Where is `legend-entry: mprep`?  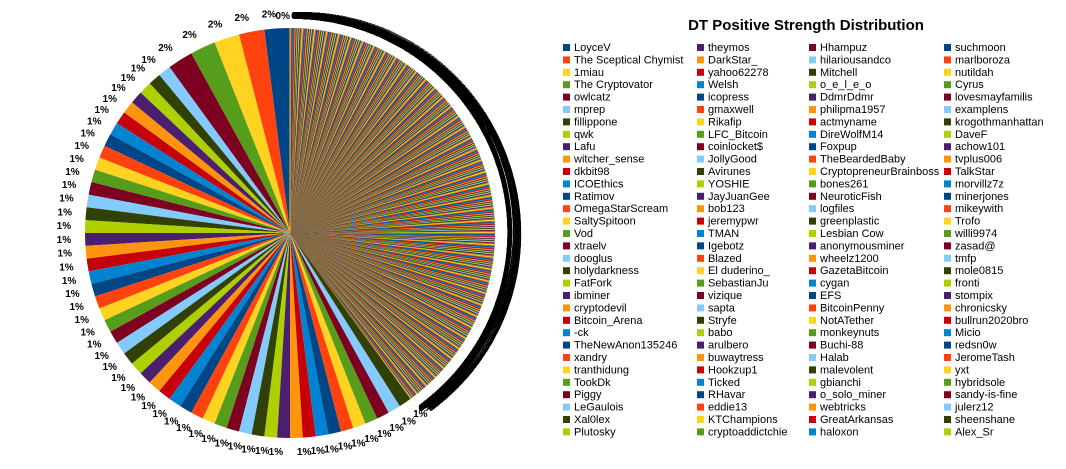
legend-entry: mprep is located at coordinates (589, 110).